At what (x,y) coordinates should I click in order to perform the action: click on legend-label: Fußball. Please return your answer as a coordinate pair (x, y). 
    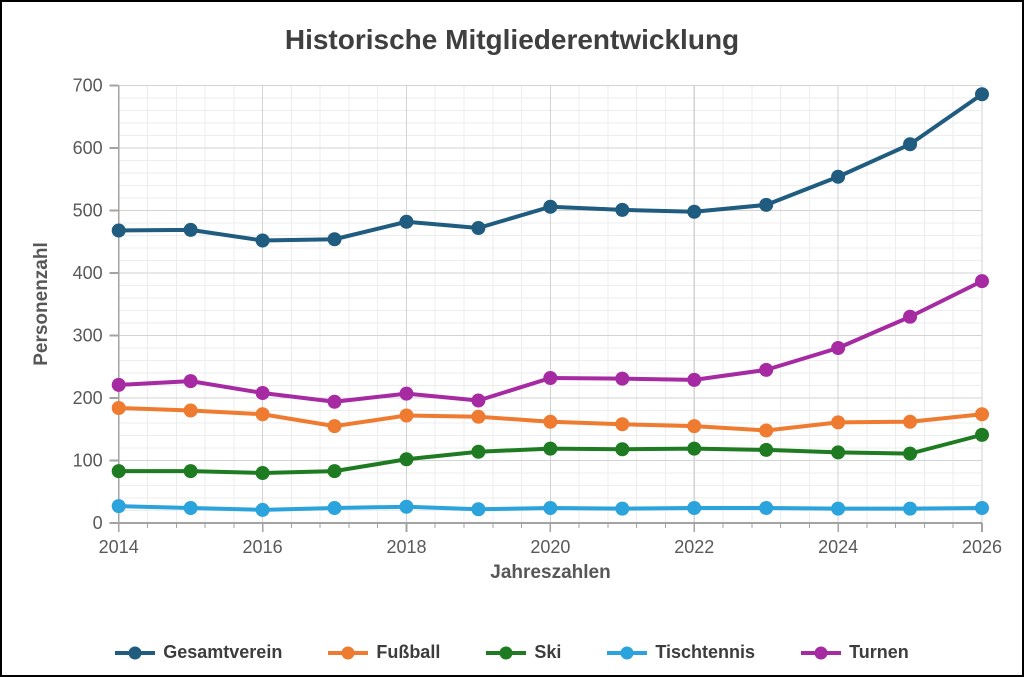
    Looking at the image, I should click on (408, 652).